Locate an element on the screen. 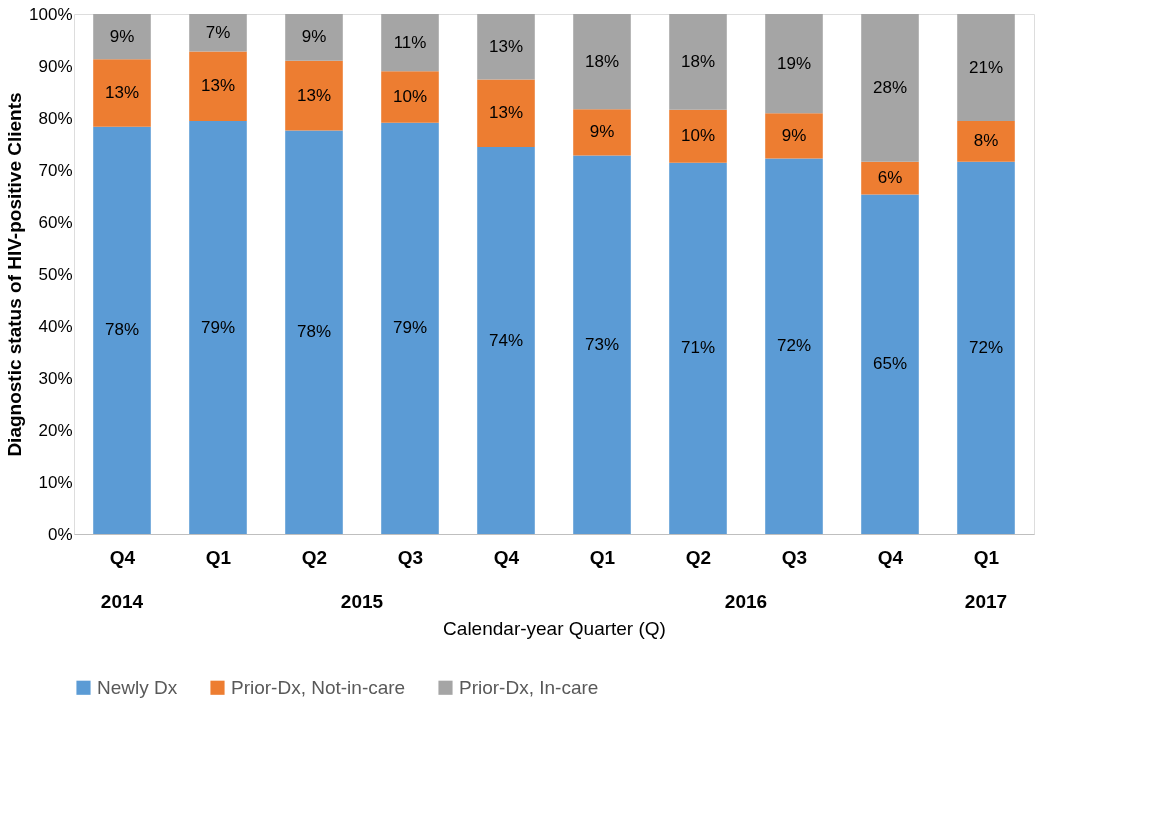 This screenshot has width=1160, height=818. data-label: 73% is located at coordinates (602, 344).